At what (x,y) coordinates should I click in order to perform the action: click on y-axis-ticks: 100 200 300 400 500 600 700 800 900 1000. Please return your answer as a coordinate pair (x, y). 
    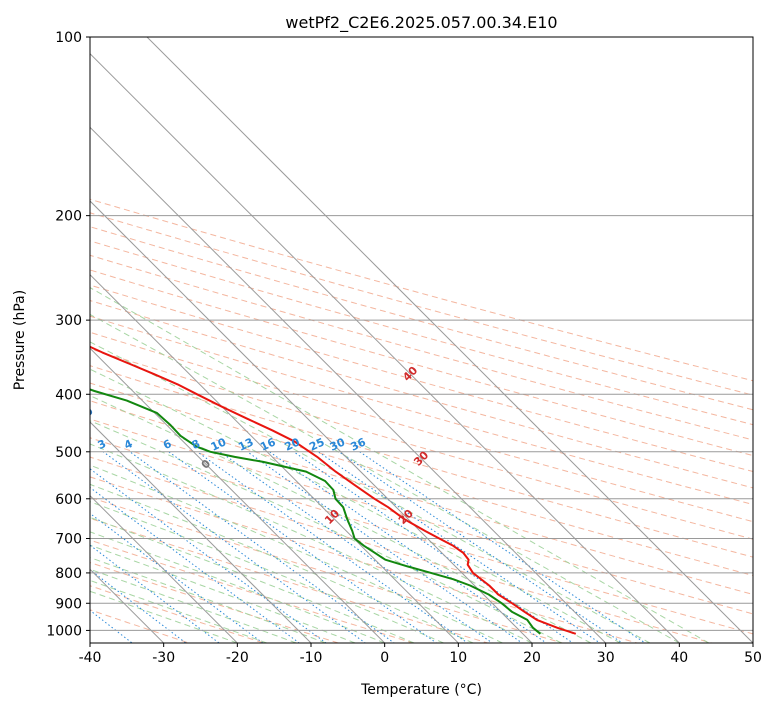
    Looking at the image, I should click on (68, 334).